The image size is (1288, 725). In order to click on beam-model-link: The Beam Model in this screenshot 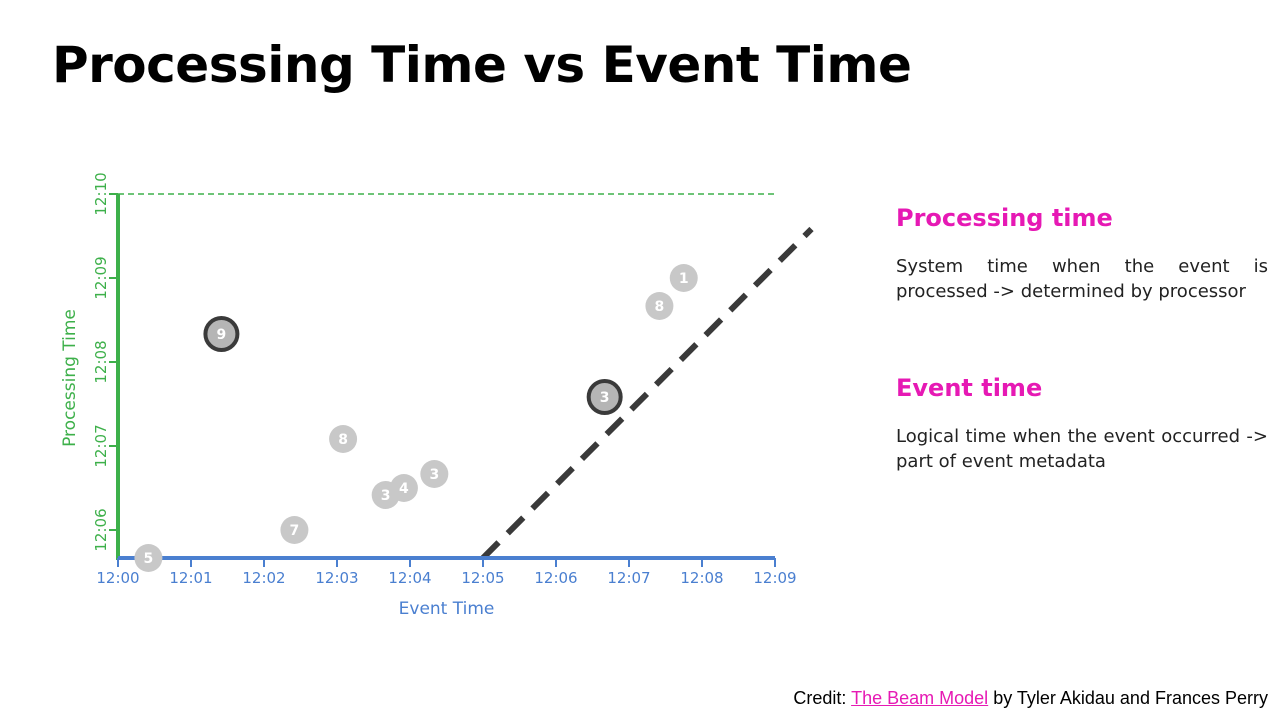, I will do `click(920, 698)`.